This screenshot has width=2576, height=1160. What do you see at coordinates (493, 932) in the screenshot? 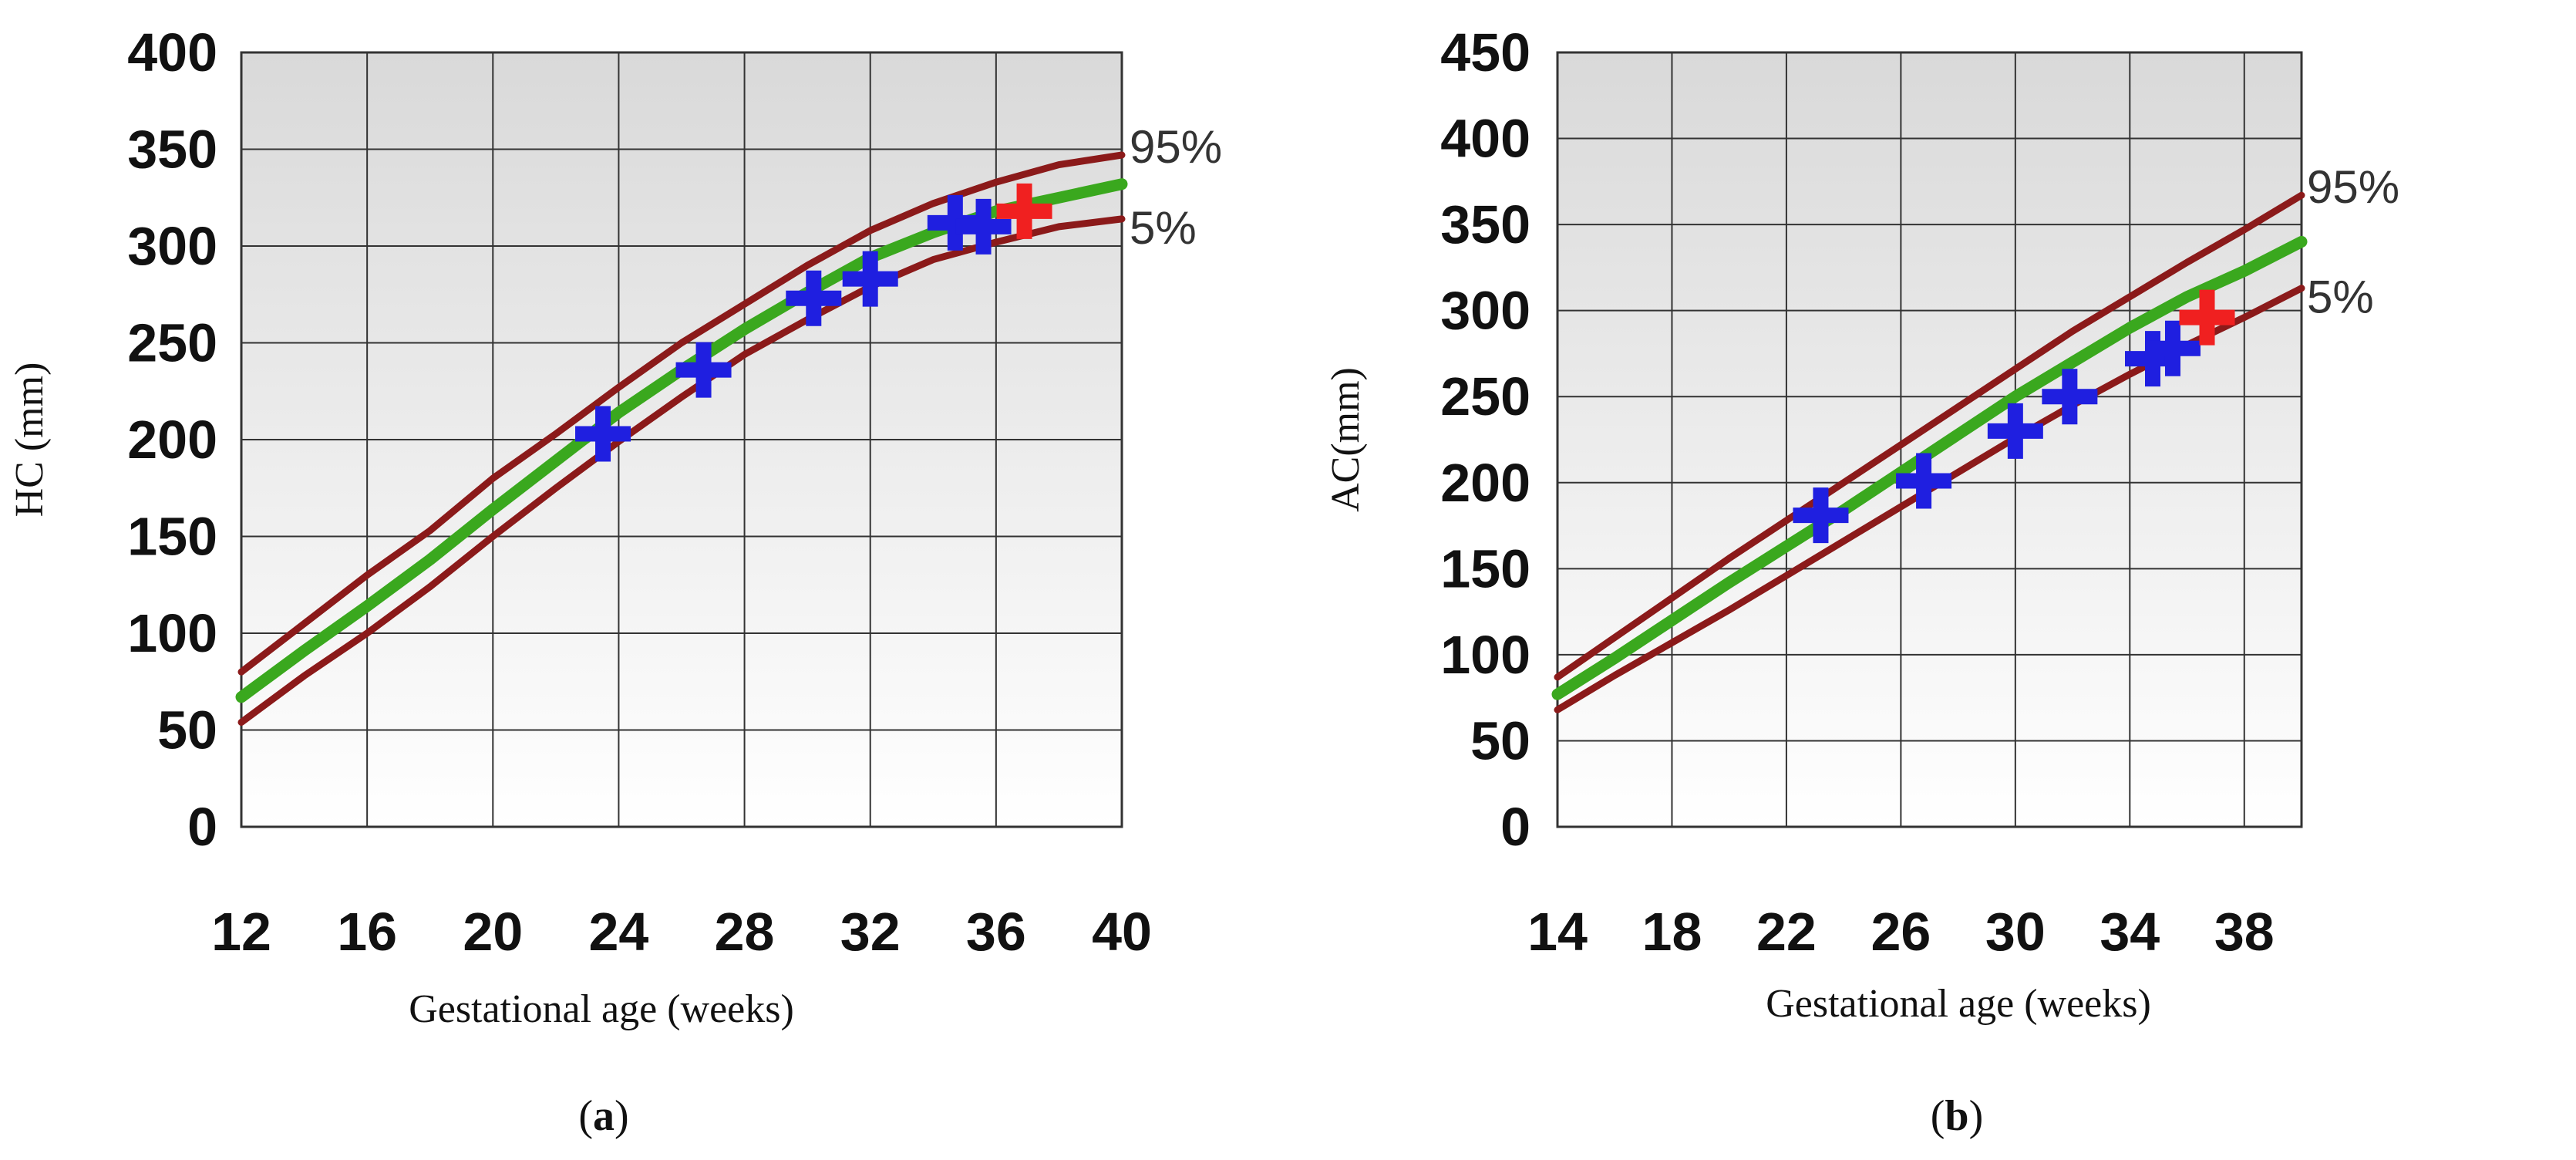
I see `chart-0-xtick-20: 20` at bounding box center [493, 932].